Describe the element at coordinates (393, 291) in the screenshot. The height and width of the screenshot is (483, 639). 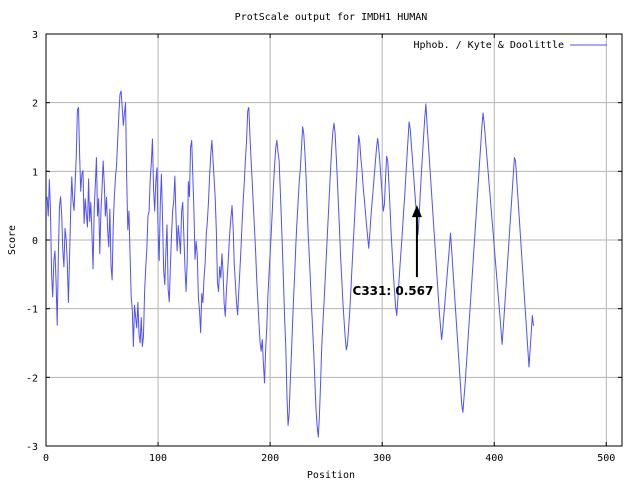
I see `annotation-label: C331: 0.567` at that location.